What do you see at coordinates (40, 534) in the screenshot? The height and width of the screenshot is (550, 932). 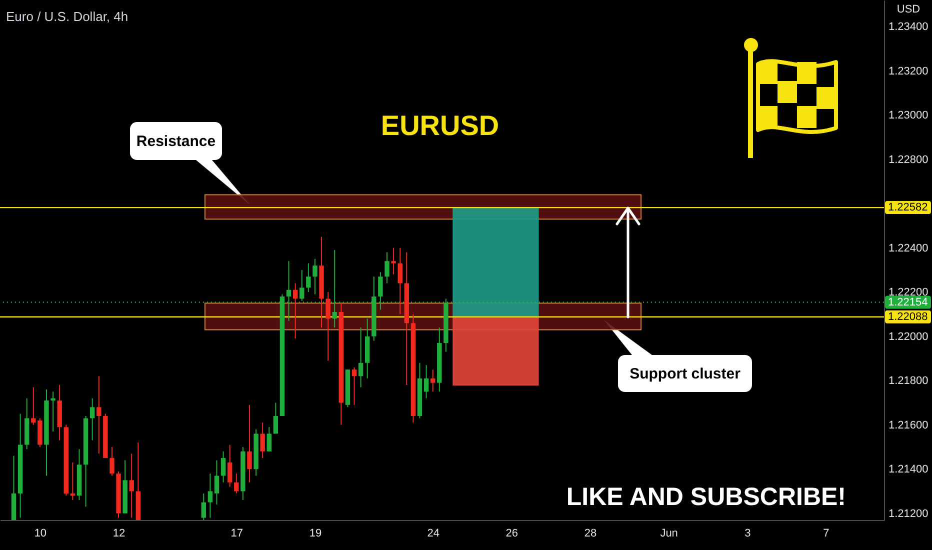 I see `x-tick-label: 10` at bounding box center [40, 534].